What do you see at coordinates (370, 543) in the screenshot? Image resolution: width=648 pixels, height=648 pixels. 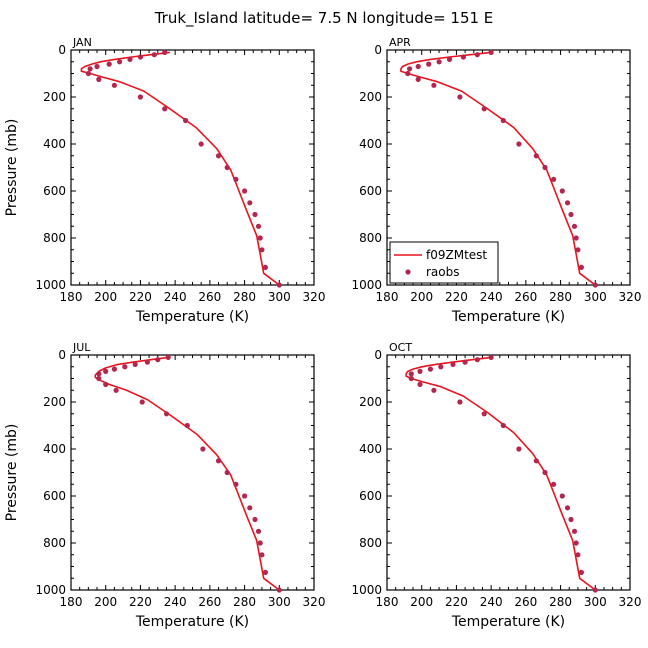 I see `y-tick-label: 800` at bounding box center [370, 543].